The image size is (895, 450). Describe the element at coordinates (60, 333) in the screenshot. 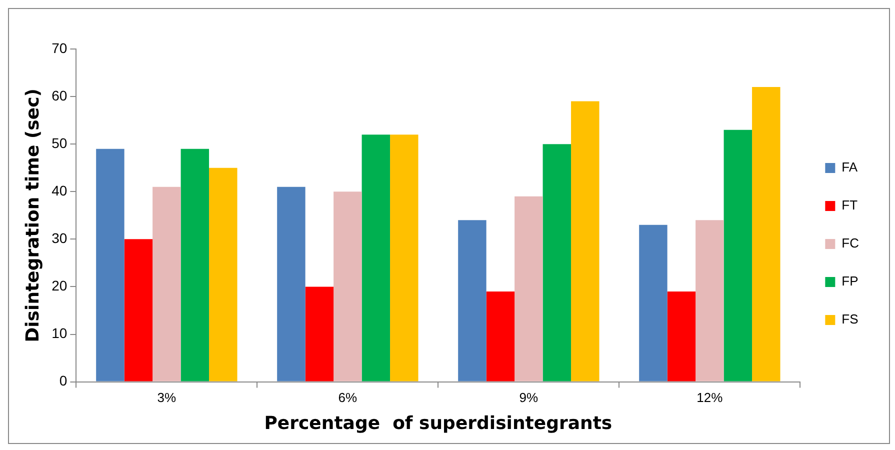

I see `y-tick-label: 10` at that location.